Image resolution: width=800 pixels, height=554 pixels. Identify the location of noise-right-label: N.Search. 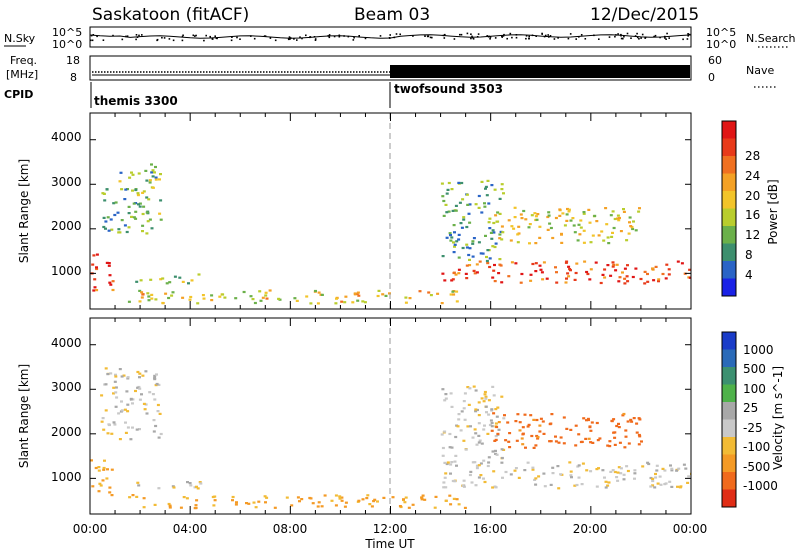
(771, 38).